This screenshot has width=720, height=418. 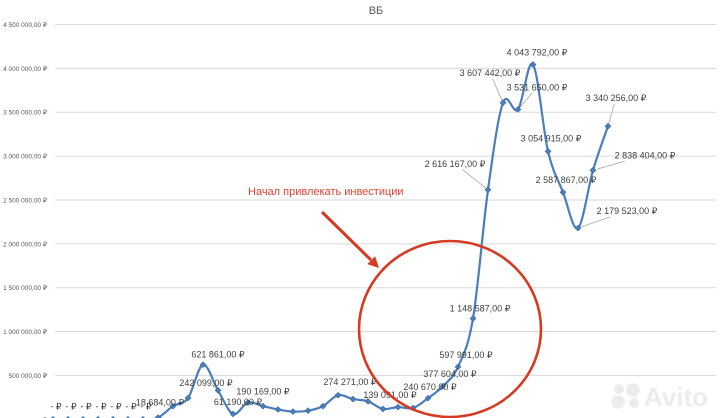 I want to click on y-tick-label: 1 500 000,00 ₽, so click(x=25, y=288).